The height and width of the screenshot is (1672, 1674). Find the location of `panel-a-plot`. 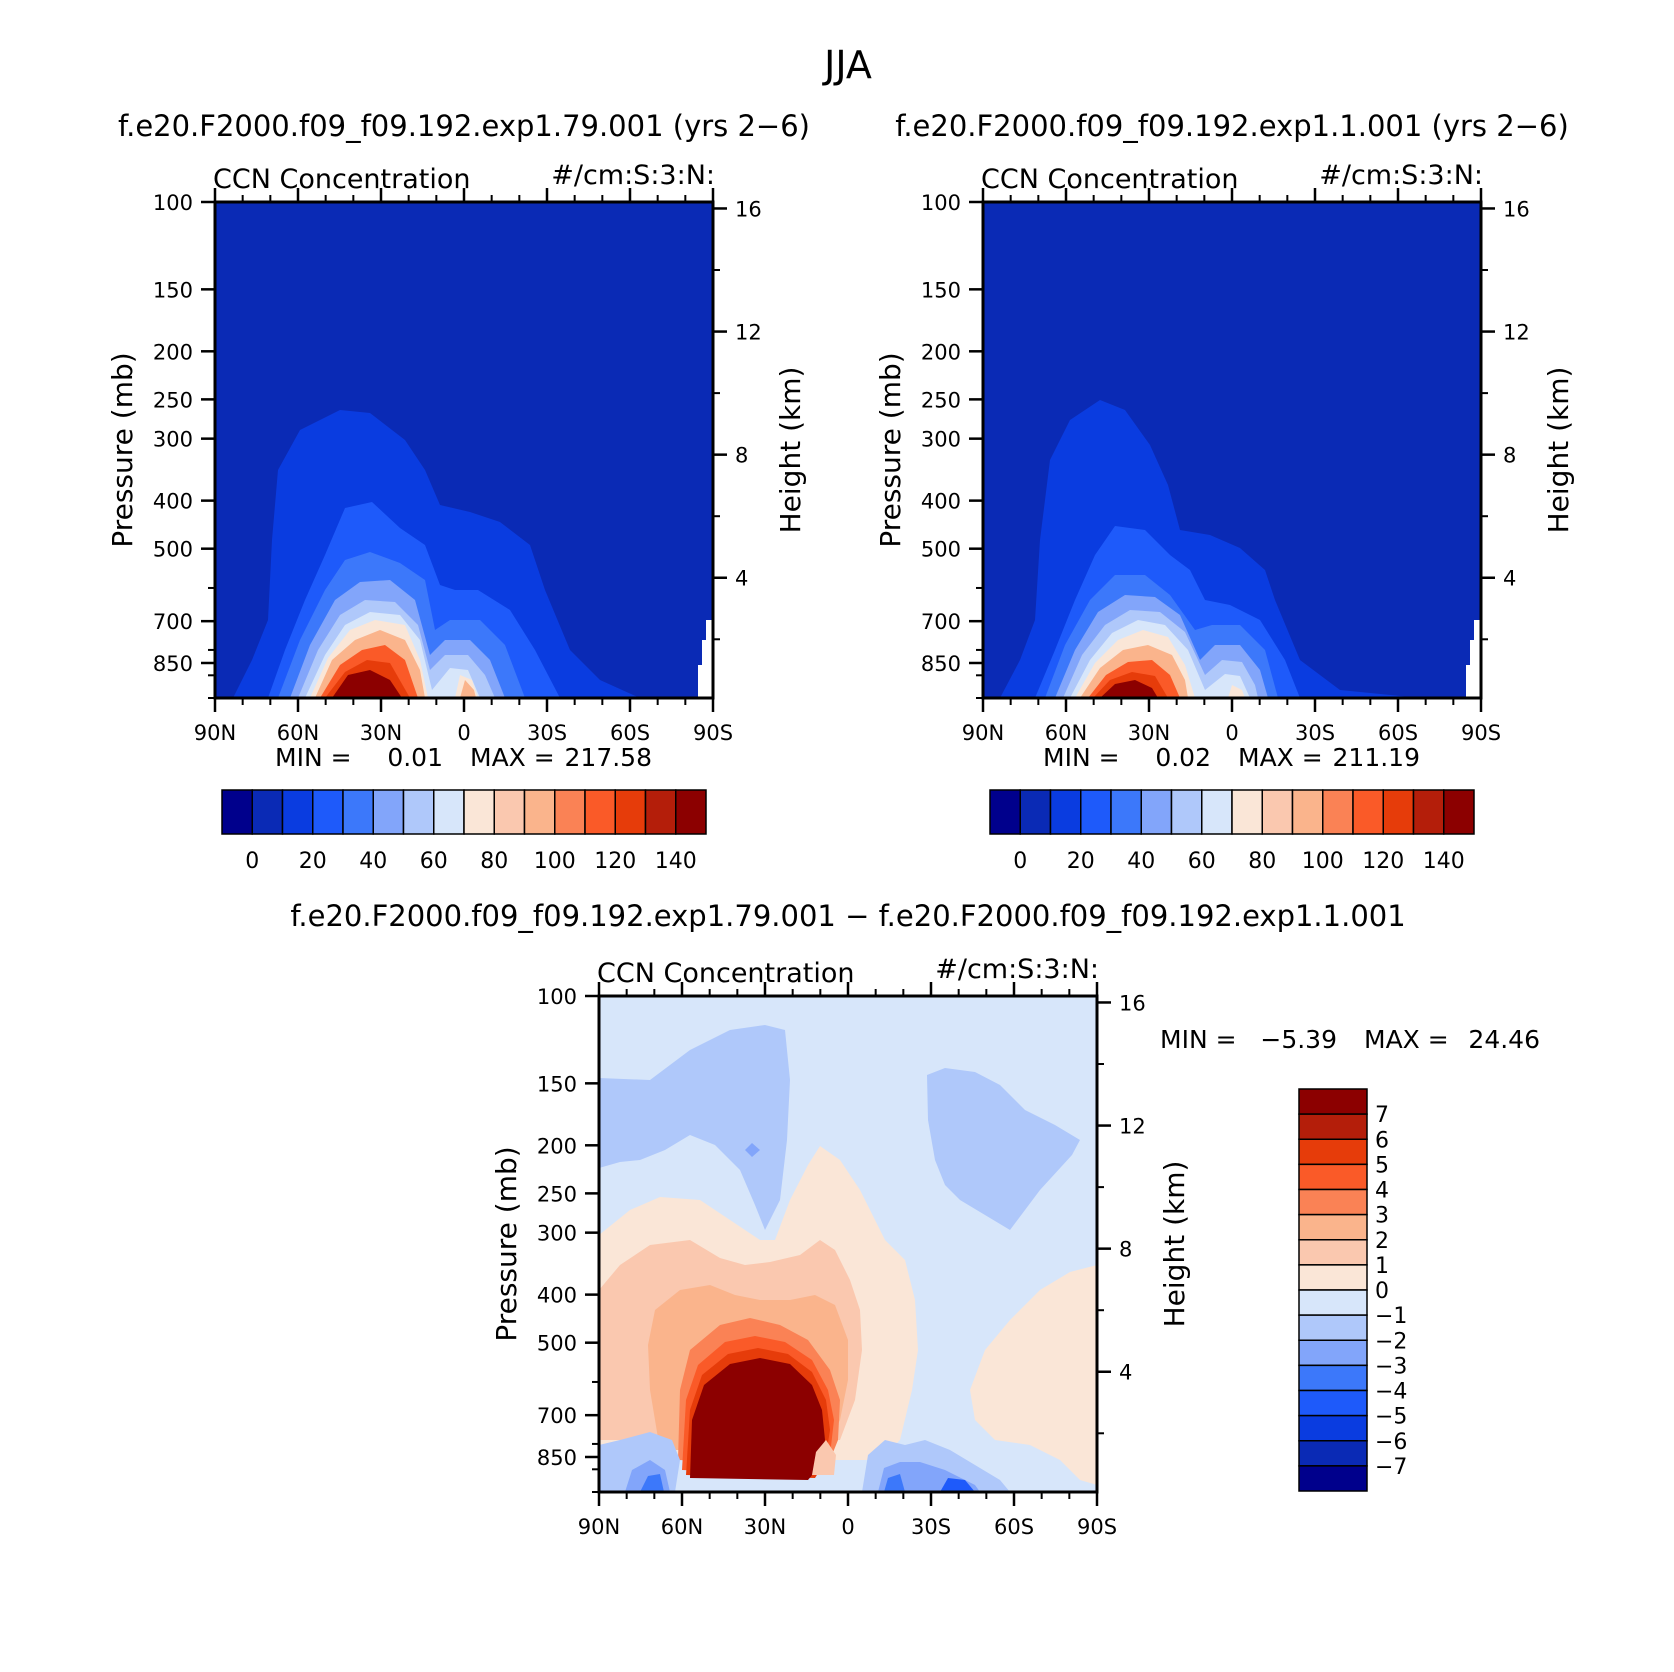

panel-a-plot is located at coordinates (464, 450).